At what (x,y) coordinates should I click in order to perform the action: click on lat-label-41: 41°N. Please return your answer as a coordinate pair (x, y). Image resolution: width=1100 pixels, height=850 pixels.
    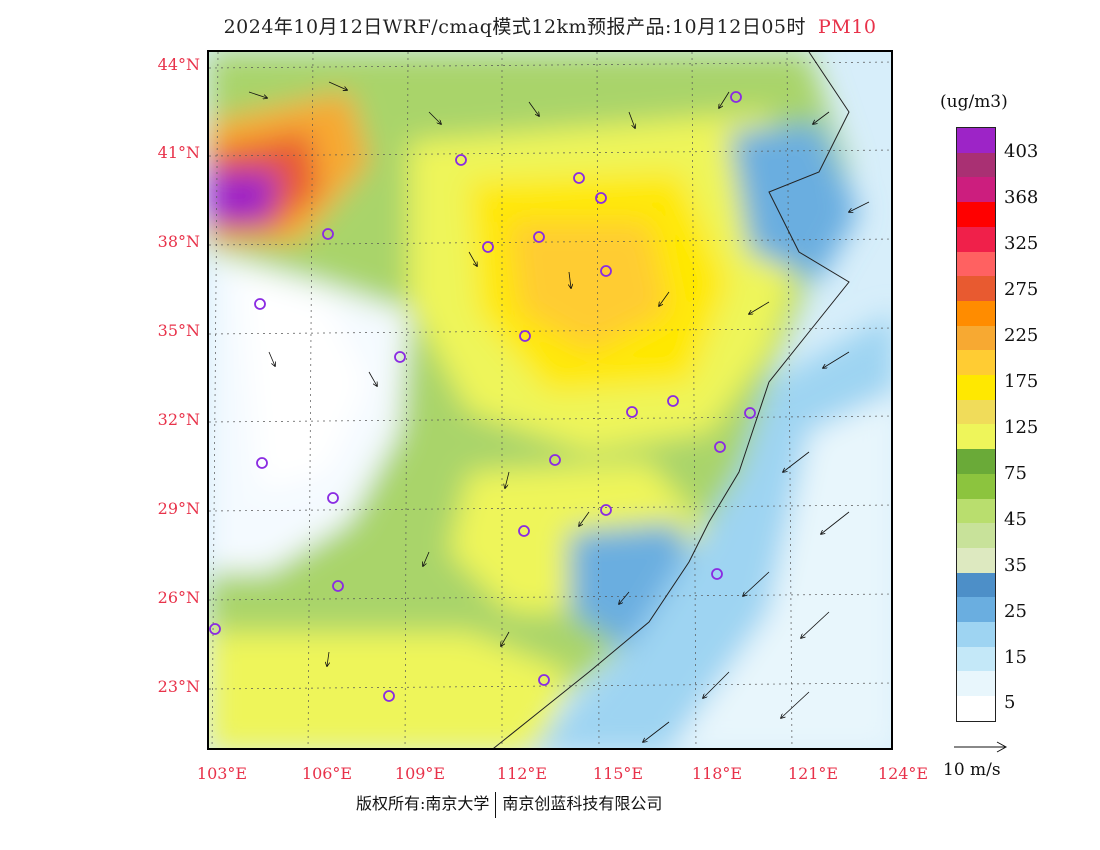
    Looking at the image, I should click on (178, 152).